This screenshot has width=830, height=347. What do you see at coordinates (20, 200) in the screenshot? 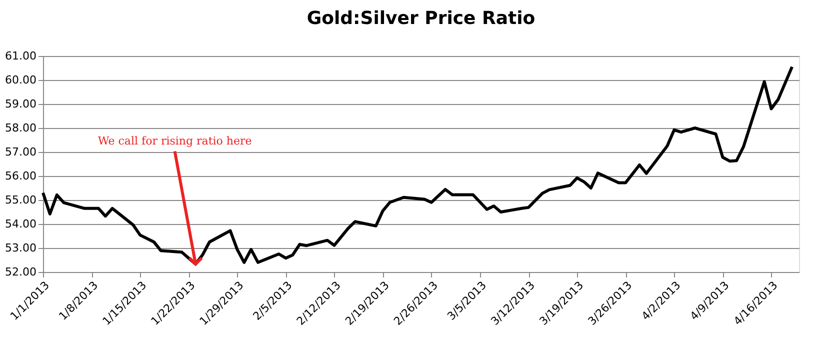
I see `y-tick-label: 55.00` at bounding box center [20, 200].